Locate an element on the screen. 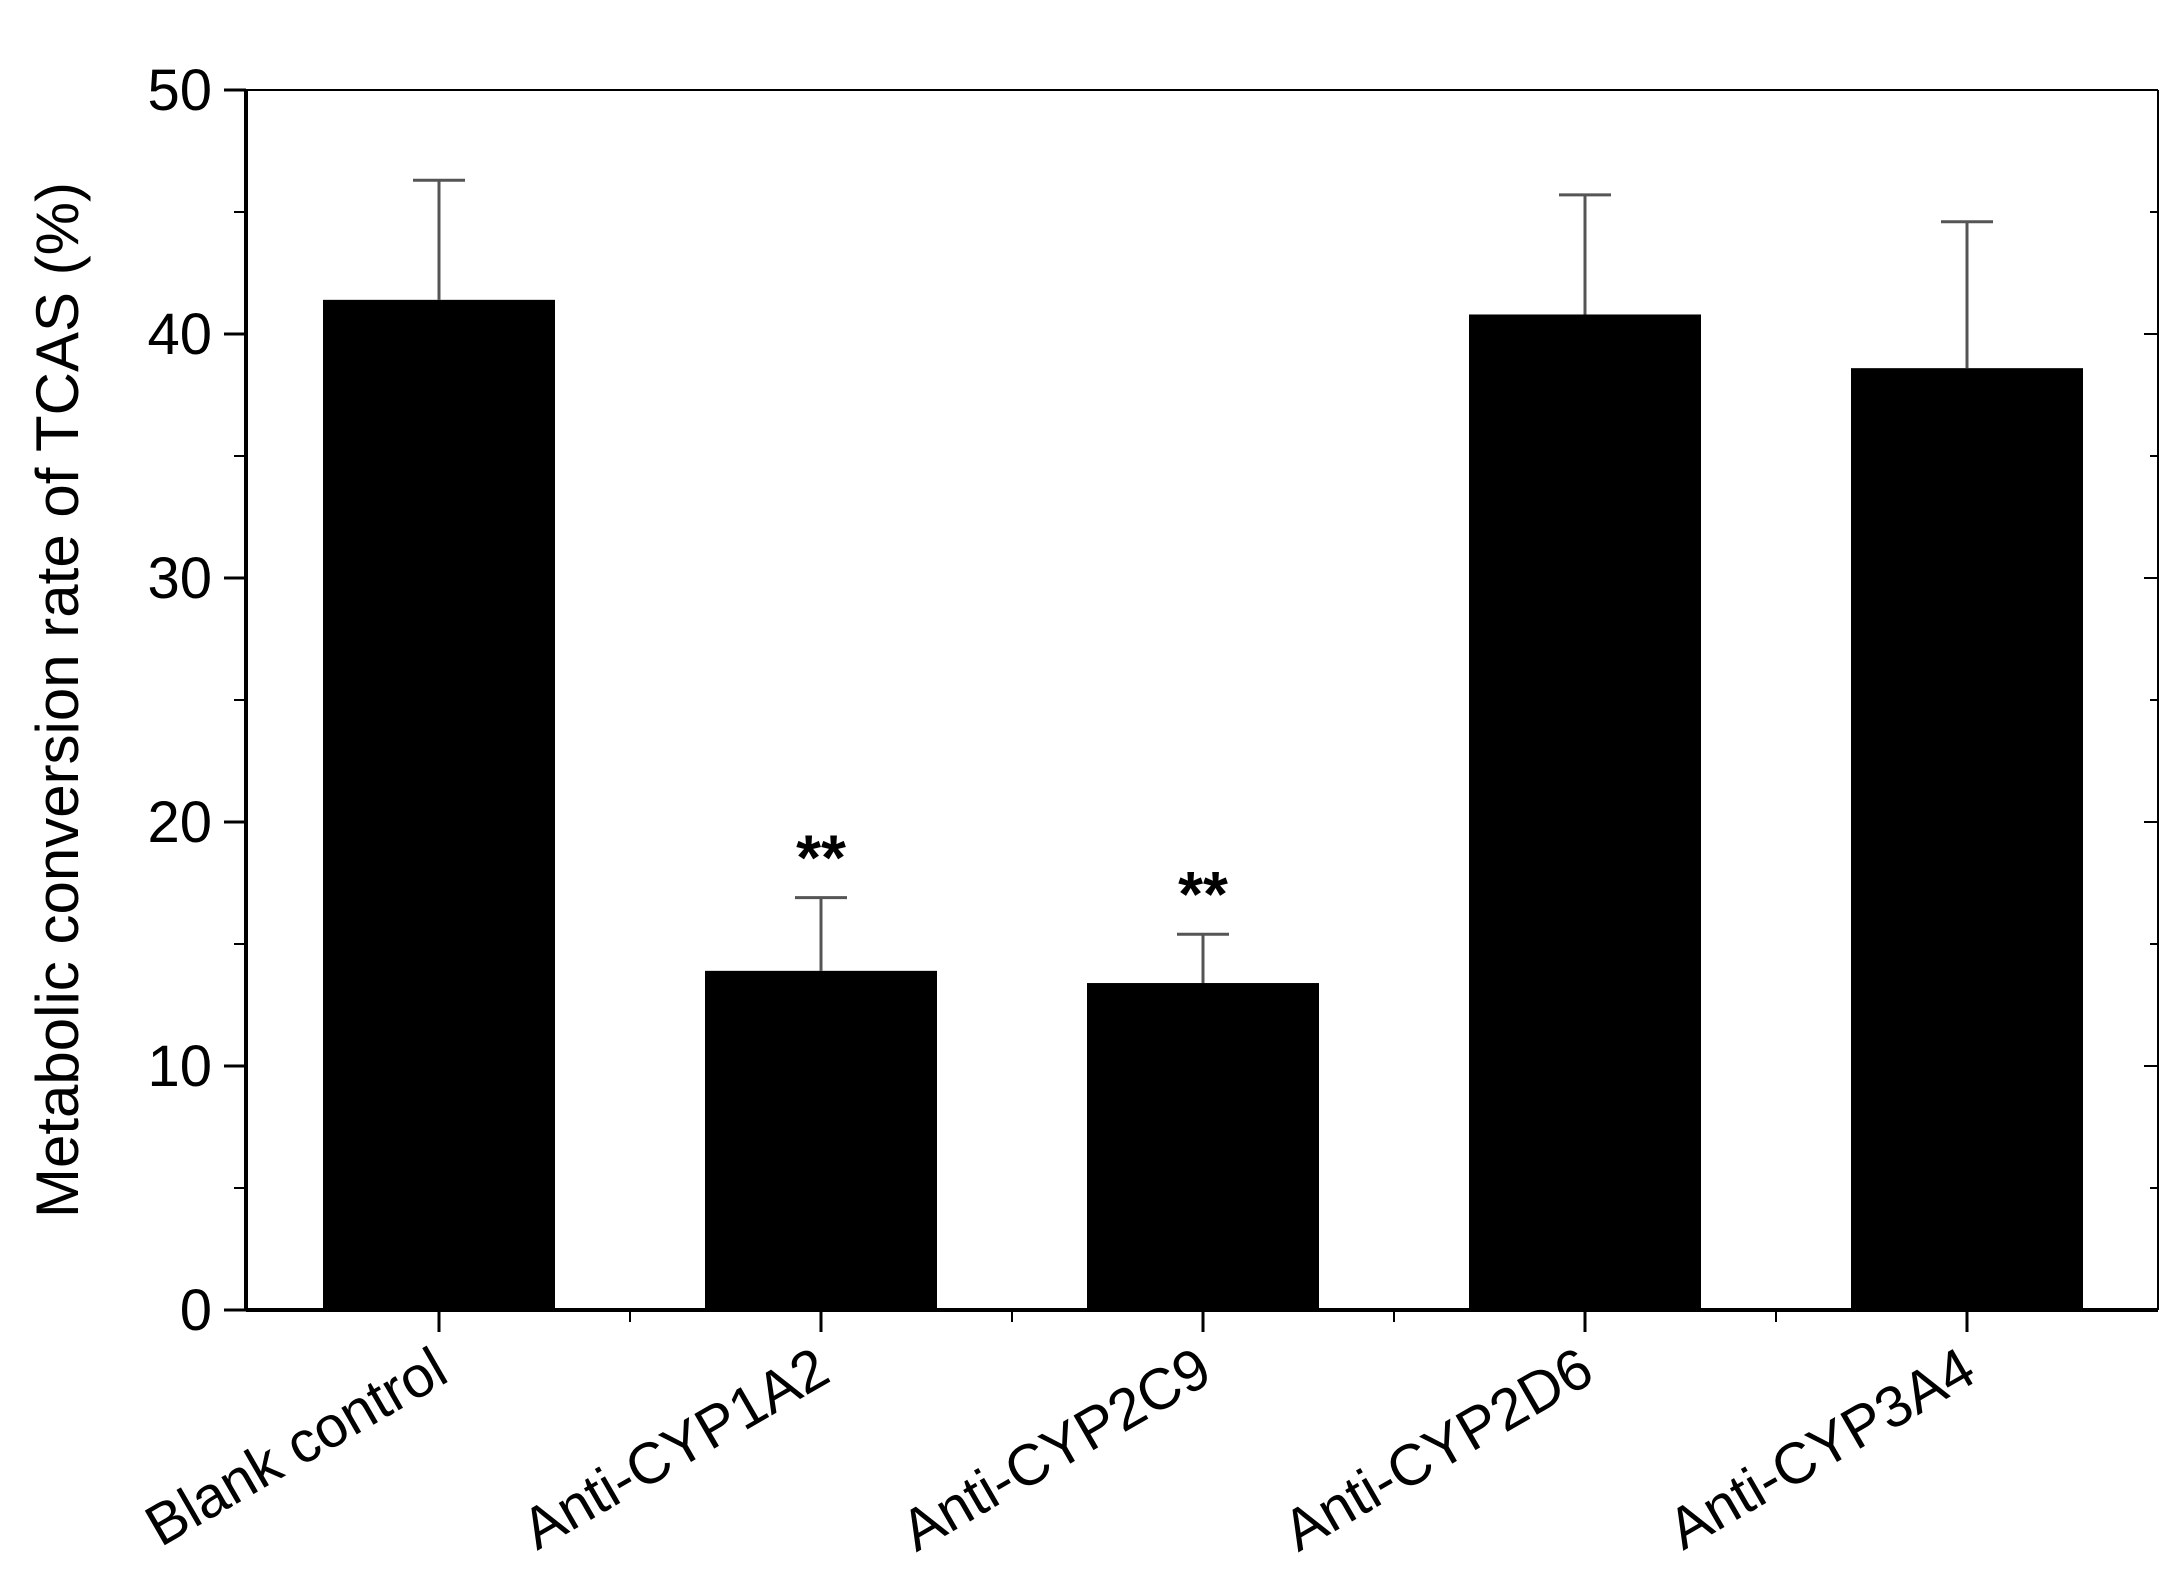 This screenshot has height=1573, width=2170. significance-label-2: ** is located at coordinates (1203, 894).